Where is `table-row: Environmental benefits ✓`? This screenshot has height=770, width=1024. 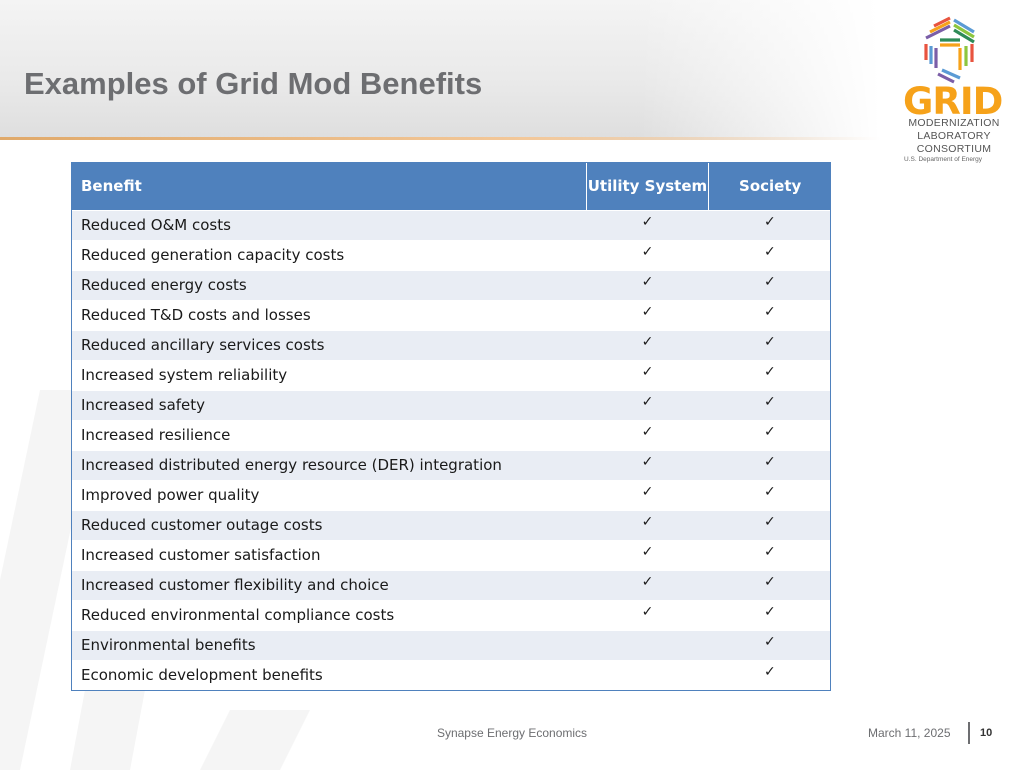 table-row: Environmental benefits ✓ is located at coordinates (451, 645).